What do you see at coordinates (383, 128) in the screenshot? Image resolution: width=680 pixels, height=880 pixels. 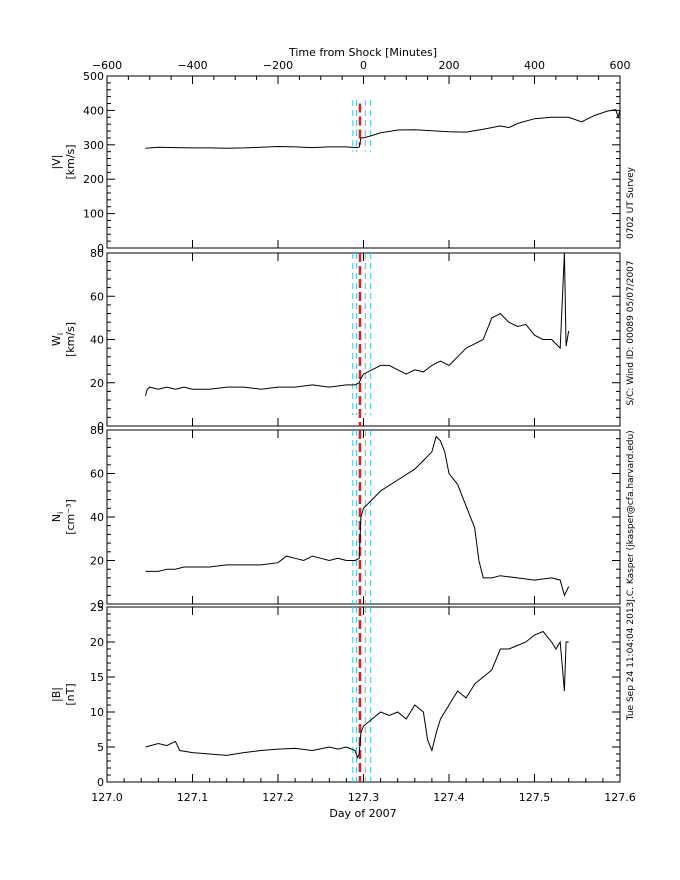 I see `series-line-speed` at bounding box center [383, 128].